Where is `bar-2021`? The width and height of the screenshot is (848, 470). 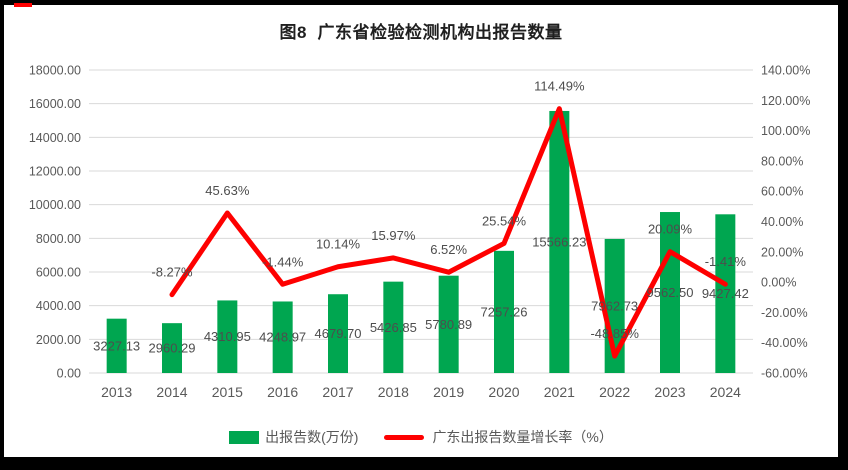 bar-2021 is located at coordinates (559, 242).